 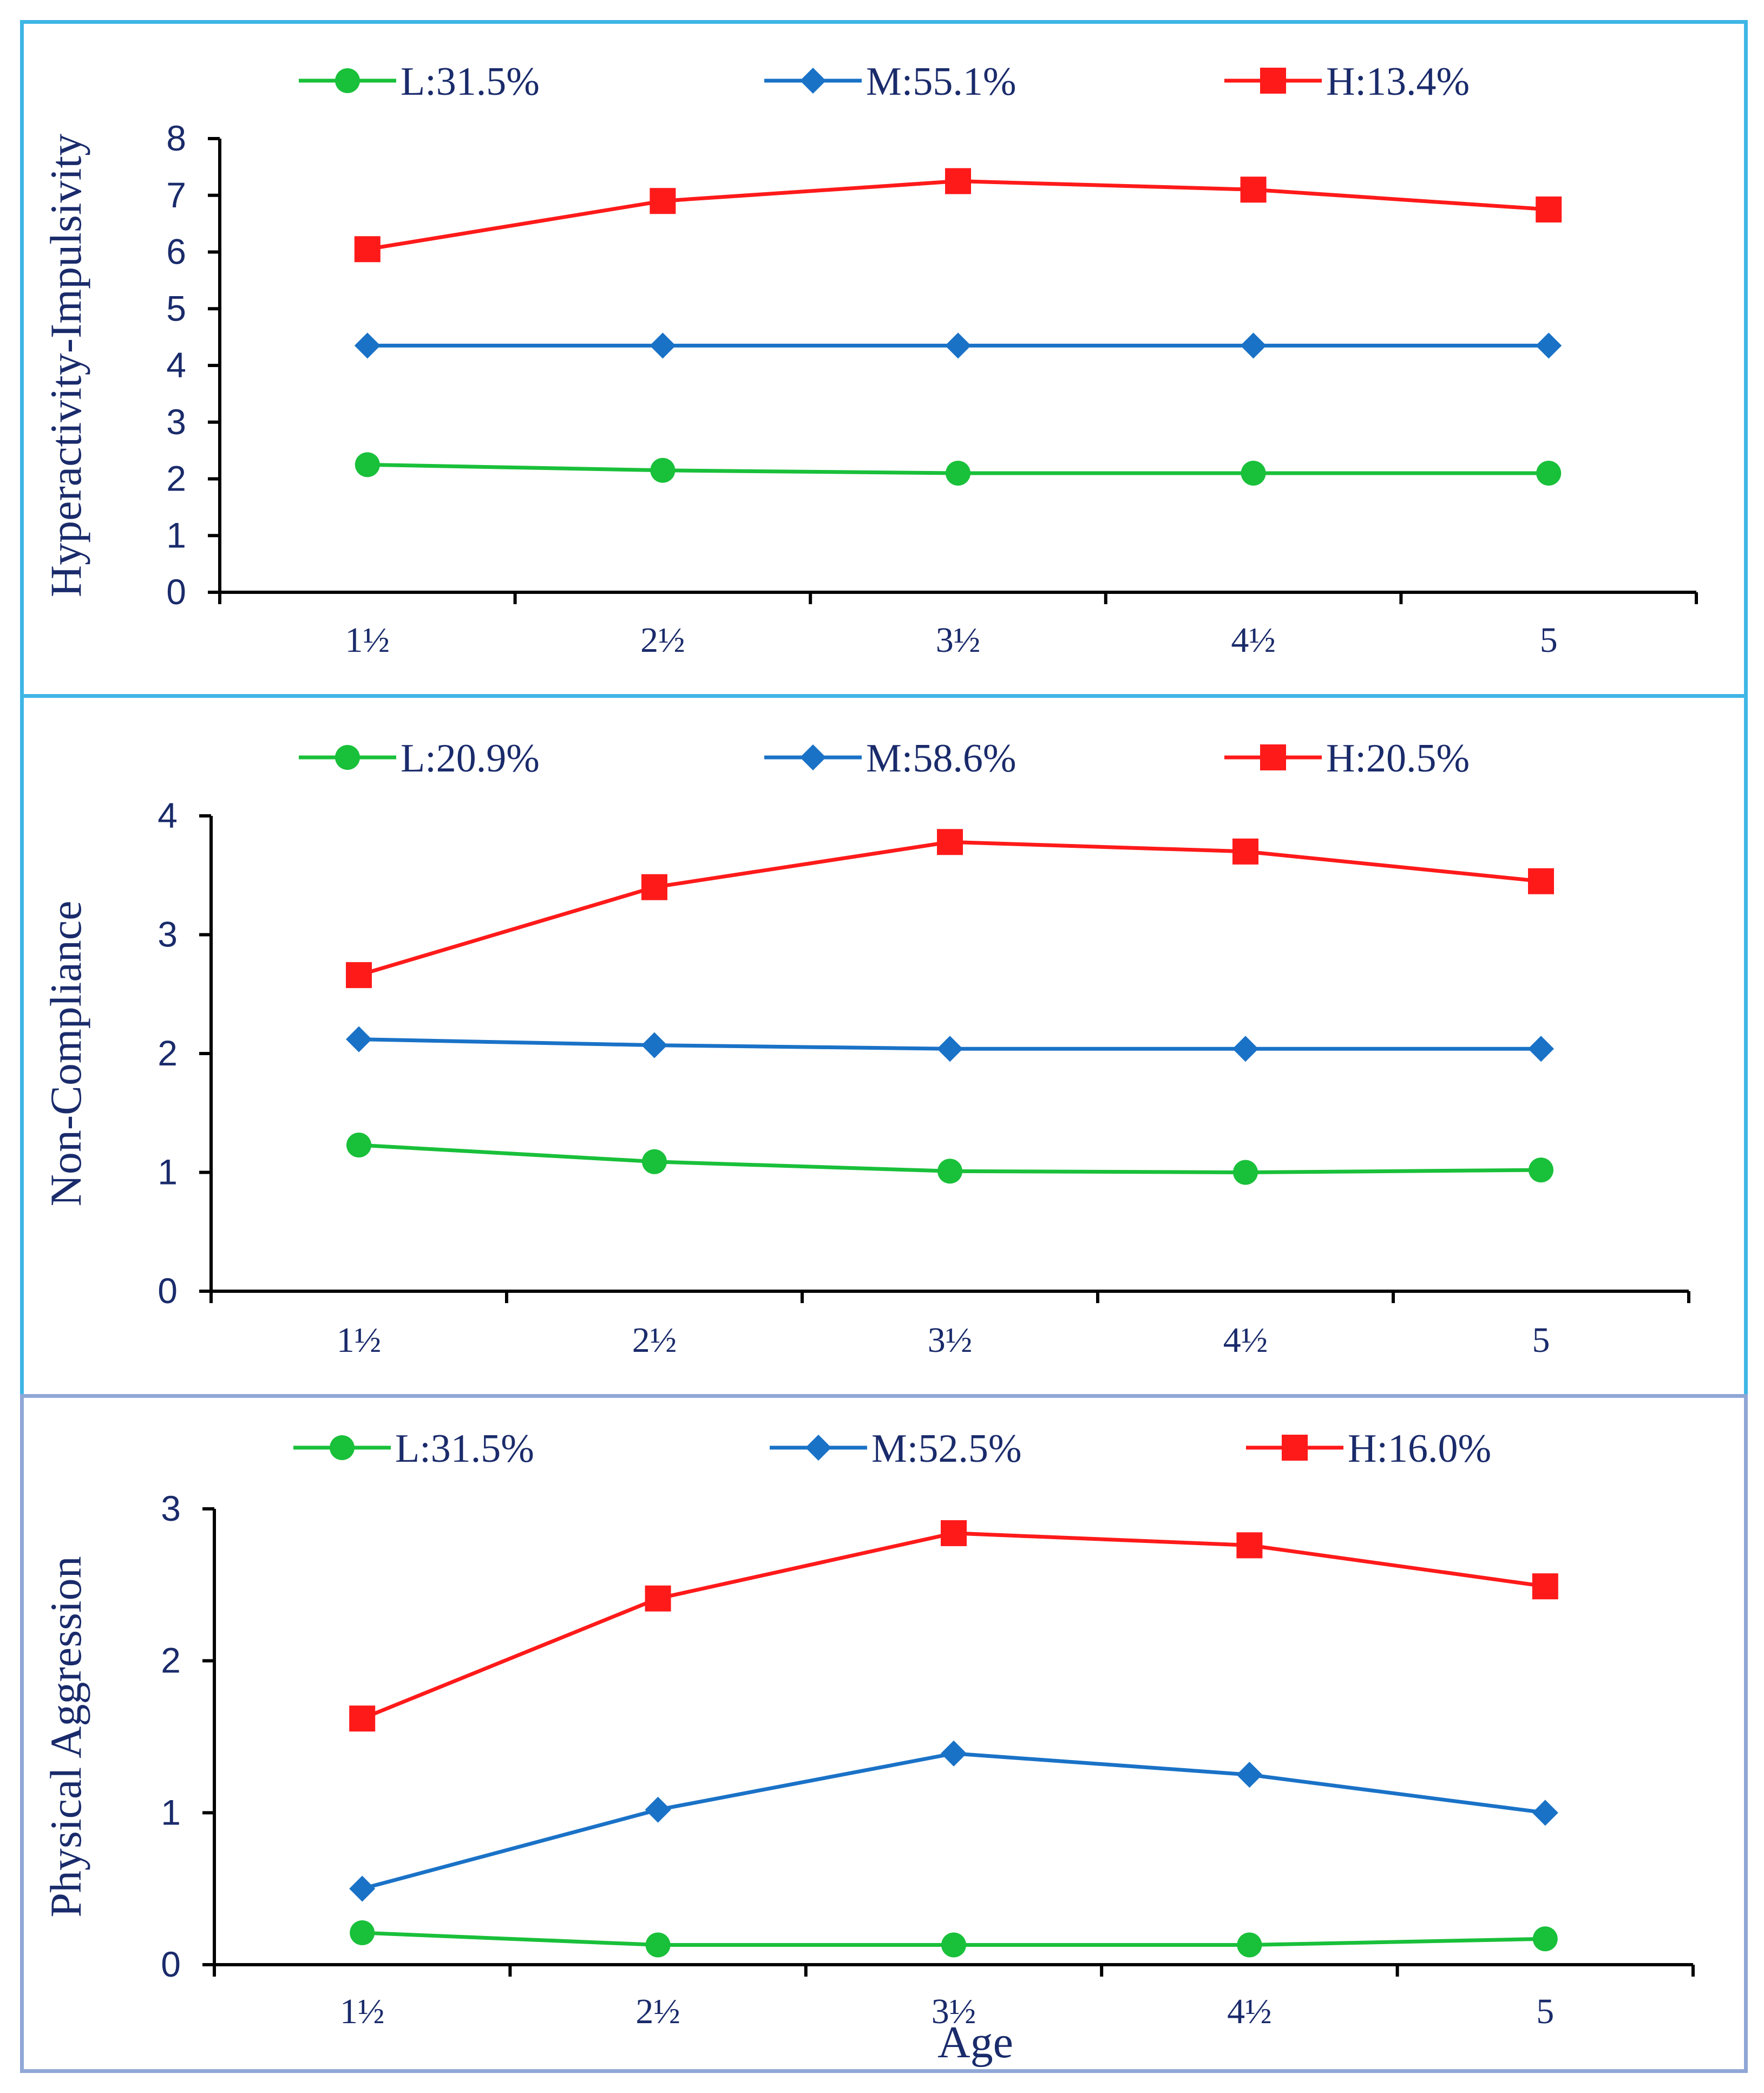 What do you see at coordinates (176, 252) in the screenshot?
I see `y-tick-label: 6` at bounding box center [176, 252].